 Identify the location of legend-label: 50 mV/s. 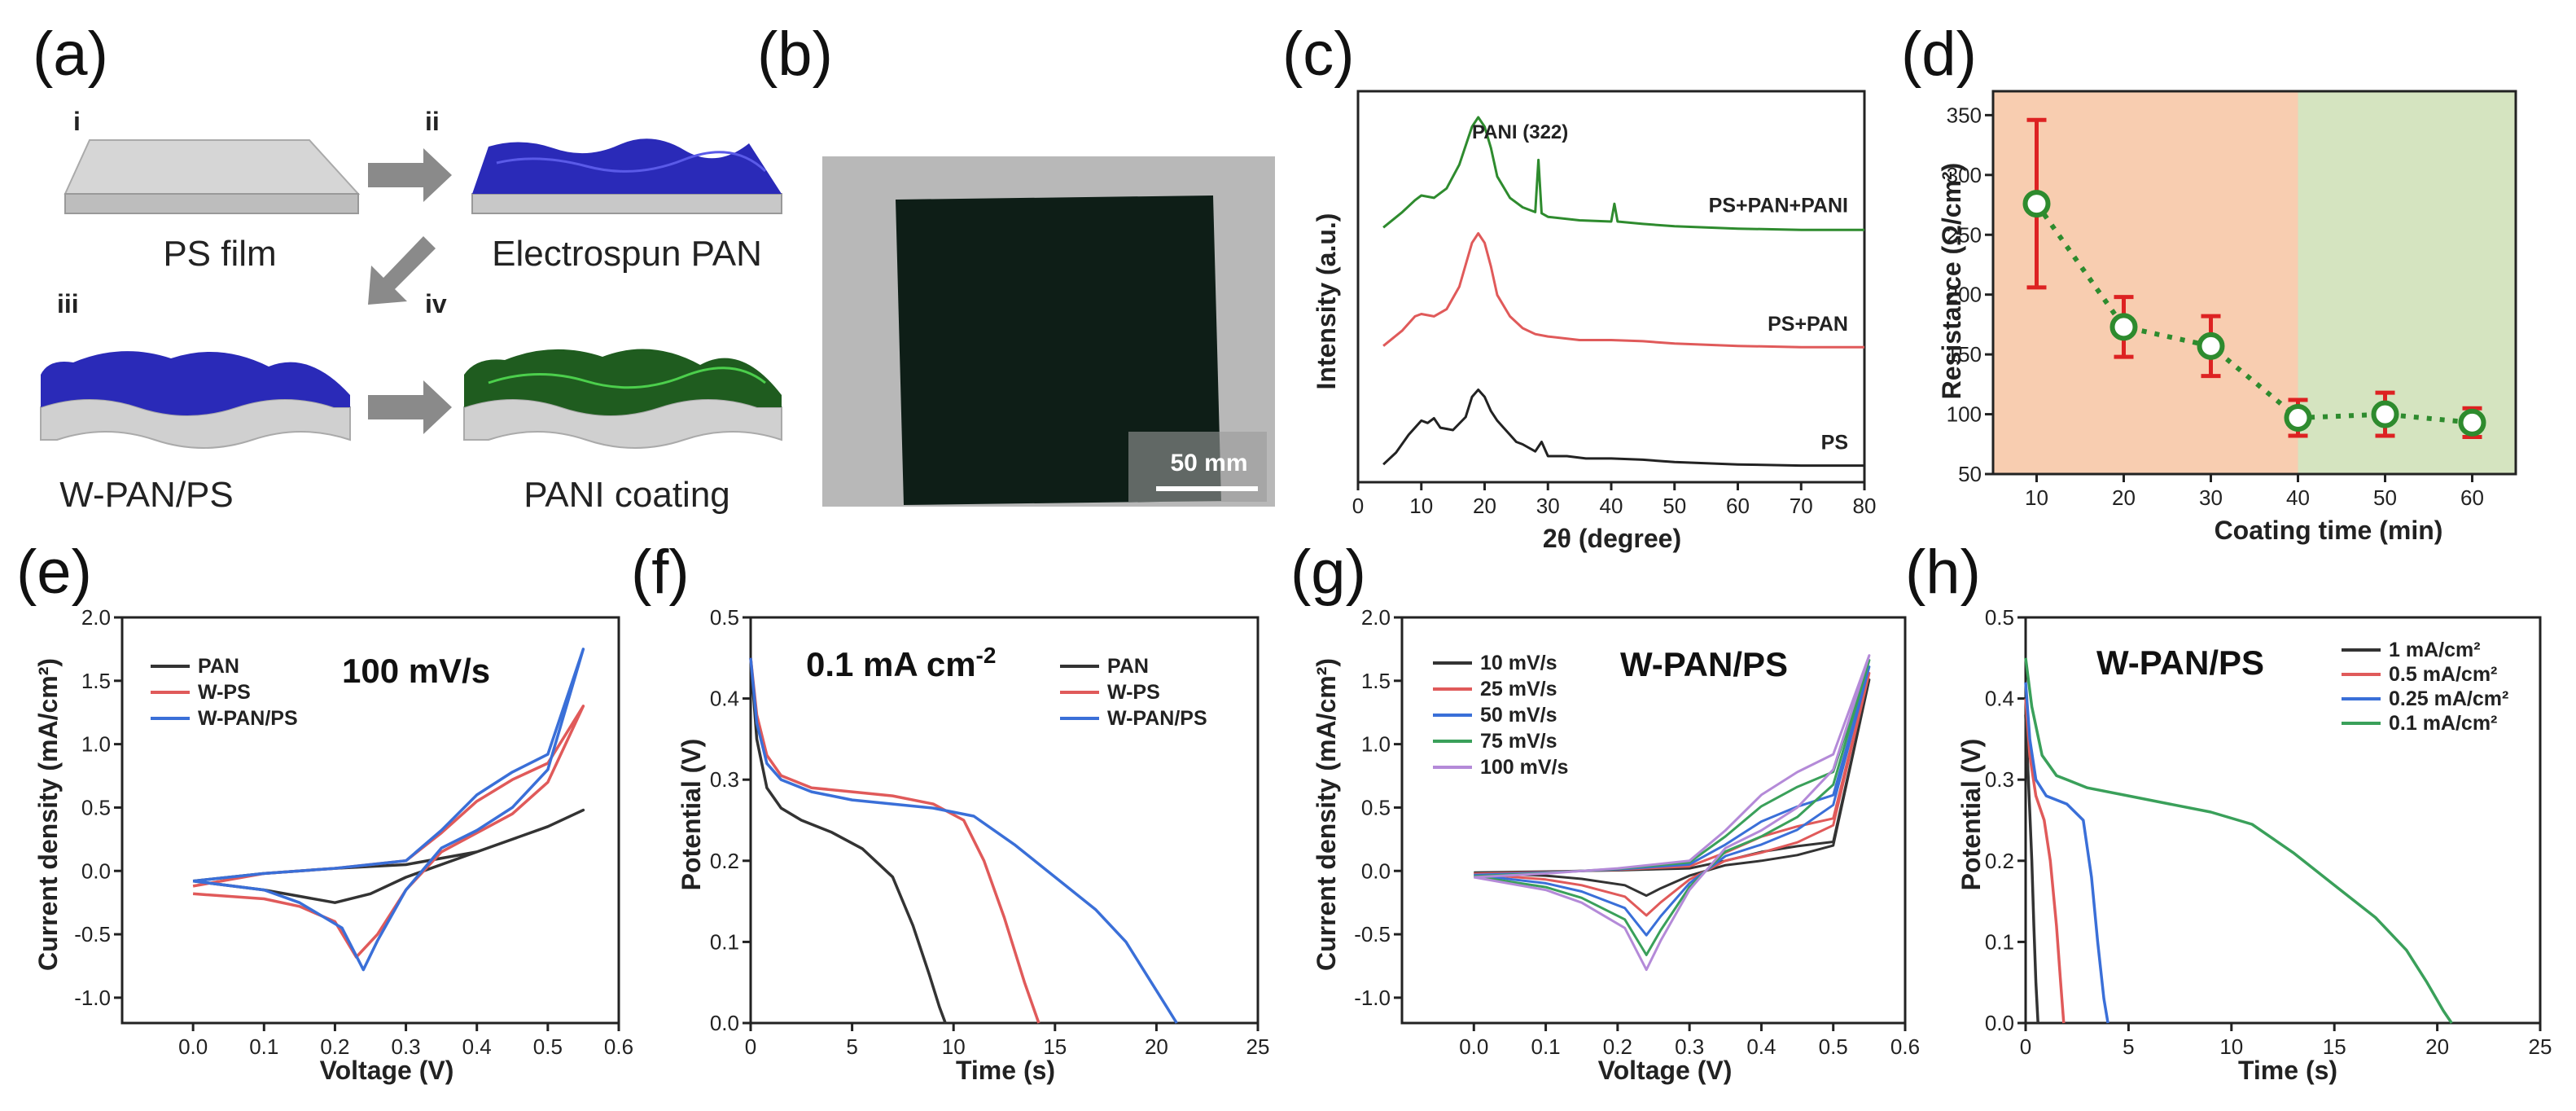
(1518, 715).